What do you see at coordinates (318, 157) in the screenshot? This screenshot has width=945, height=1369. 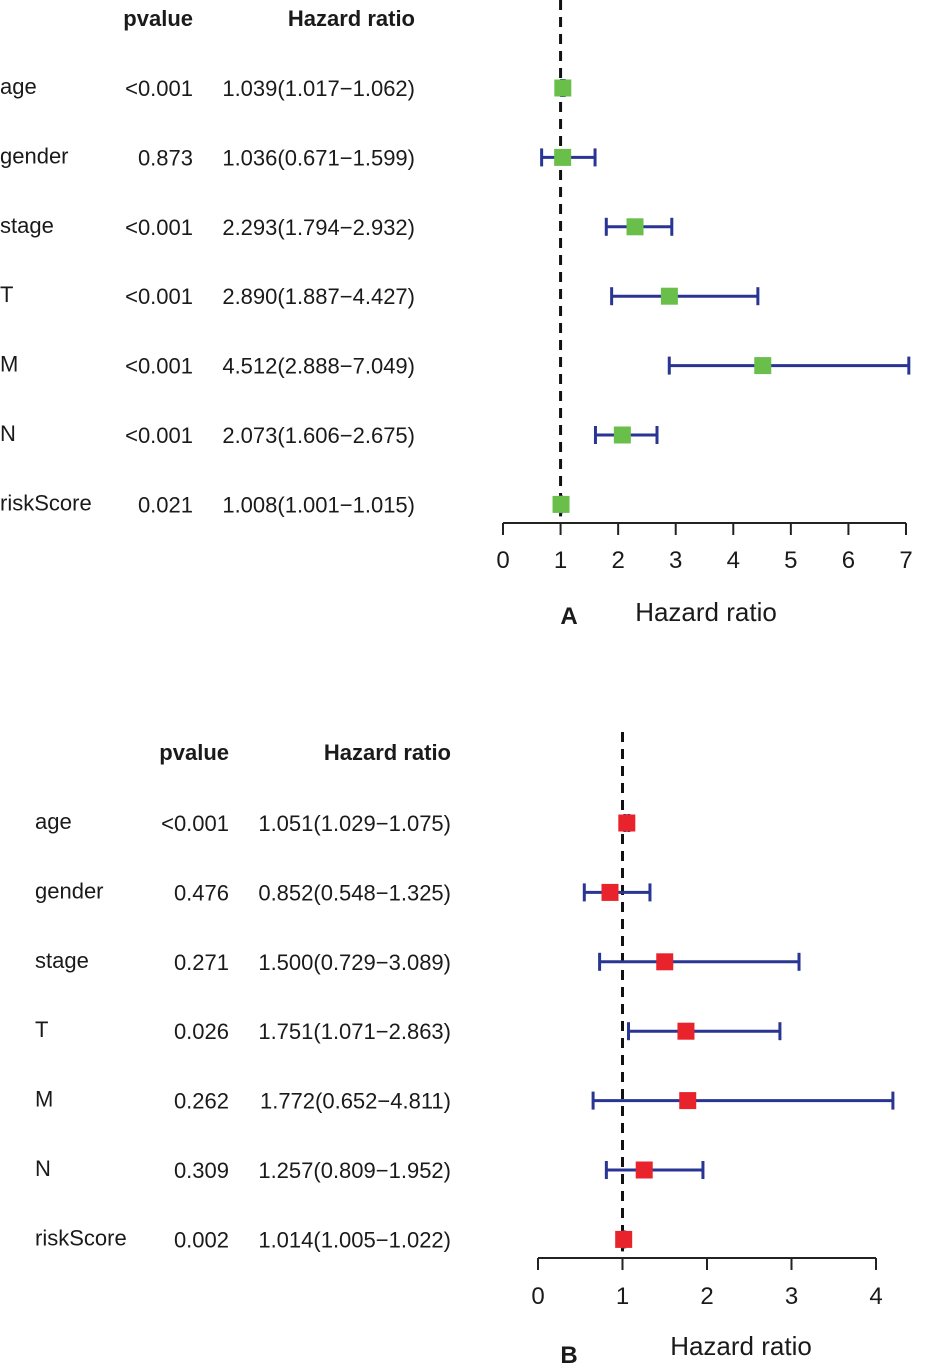 I see `row-hazard-ratio-text: 1.036(0.671−1.599)` at bounding box center [318, 157].